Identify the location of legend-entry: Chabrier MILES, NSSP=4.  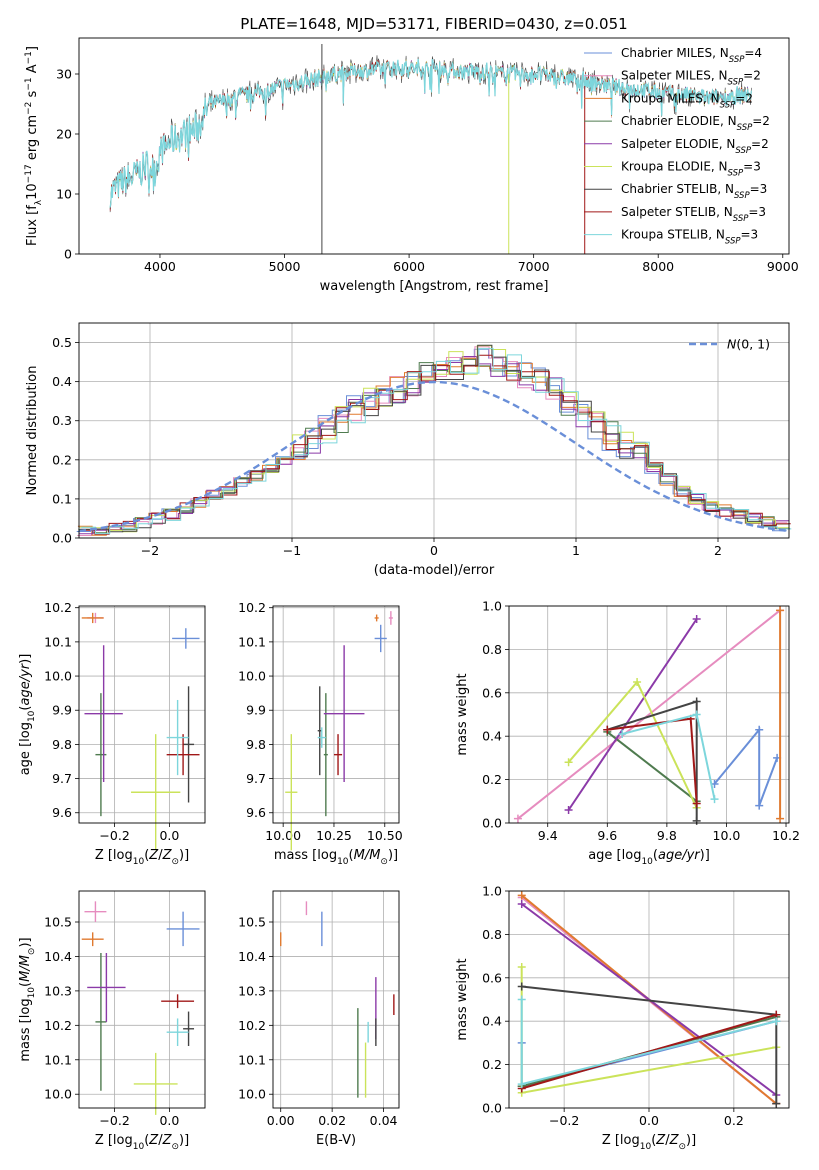
(691, 55).